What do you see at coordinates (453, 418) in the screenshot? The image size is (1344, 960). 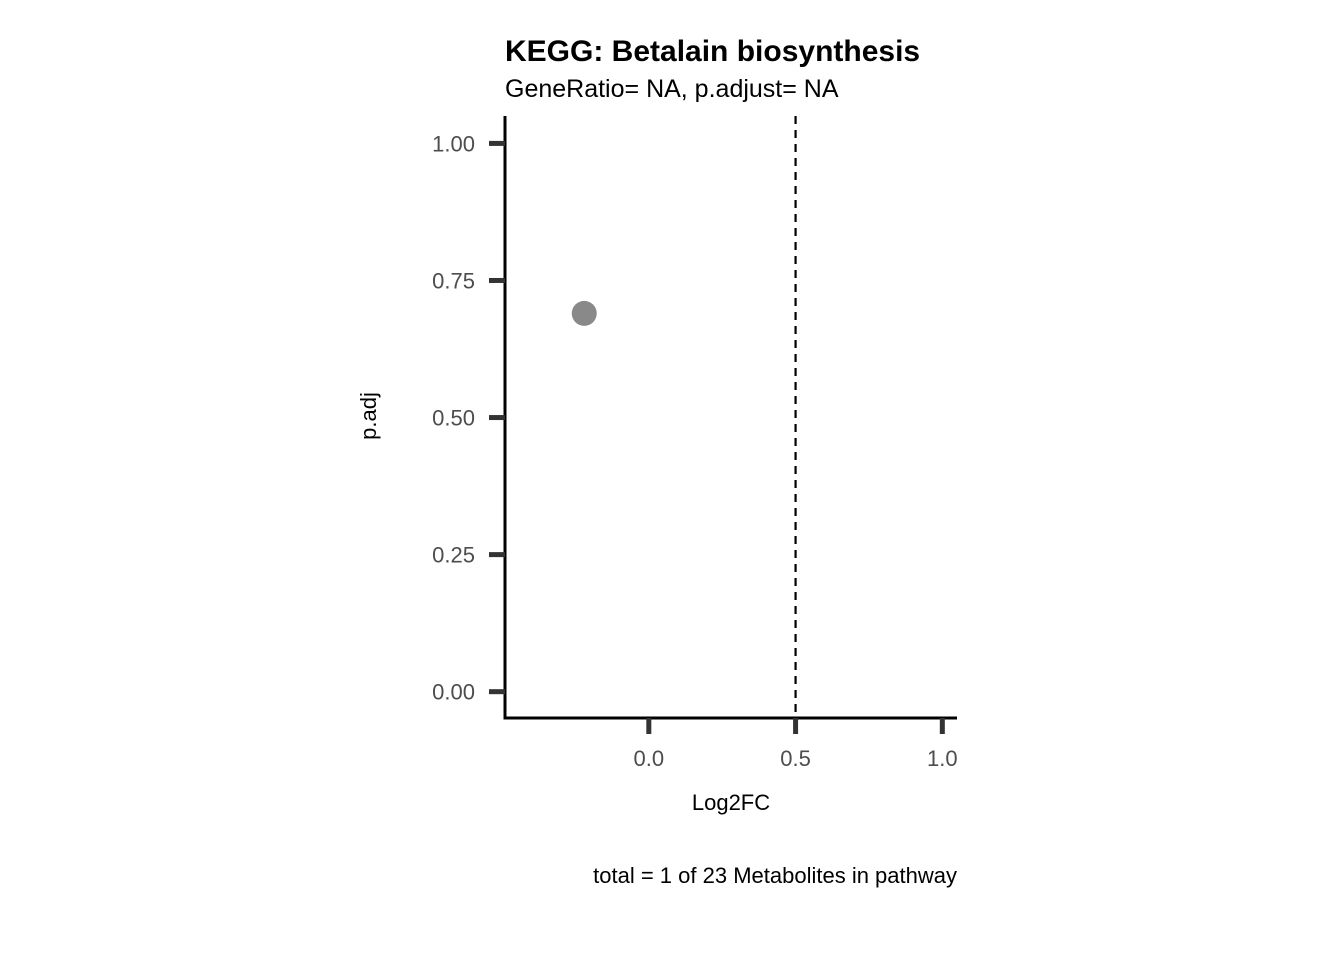 I see `y-tick-label: 0.50` at bounding box center [453, 418].